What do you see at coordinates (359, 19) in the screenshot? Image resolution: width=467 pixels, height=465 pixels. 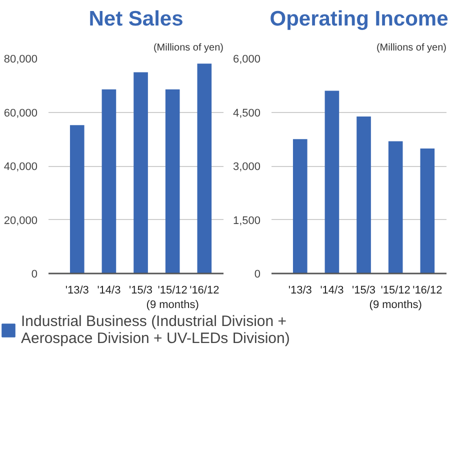 I see `chart-title: Operating Income` at bounding box center [359, 19].